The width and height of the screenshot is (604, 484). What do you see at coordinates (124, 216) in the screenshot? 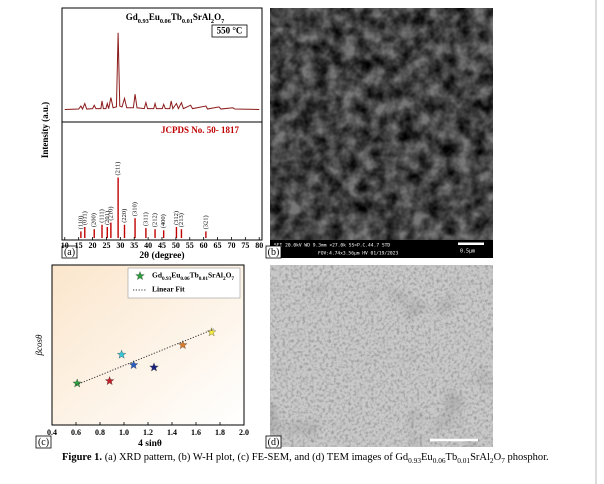
I see `hkl-label: (220)` at bounding box center [124, 216].